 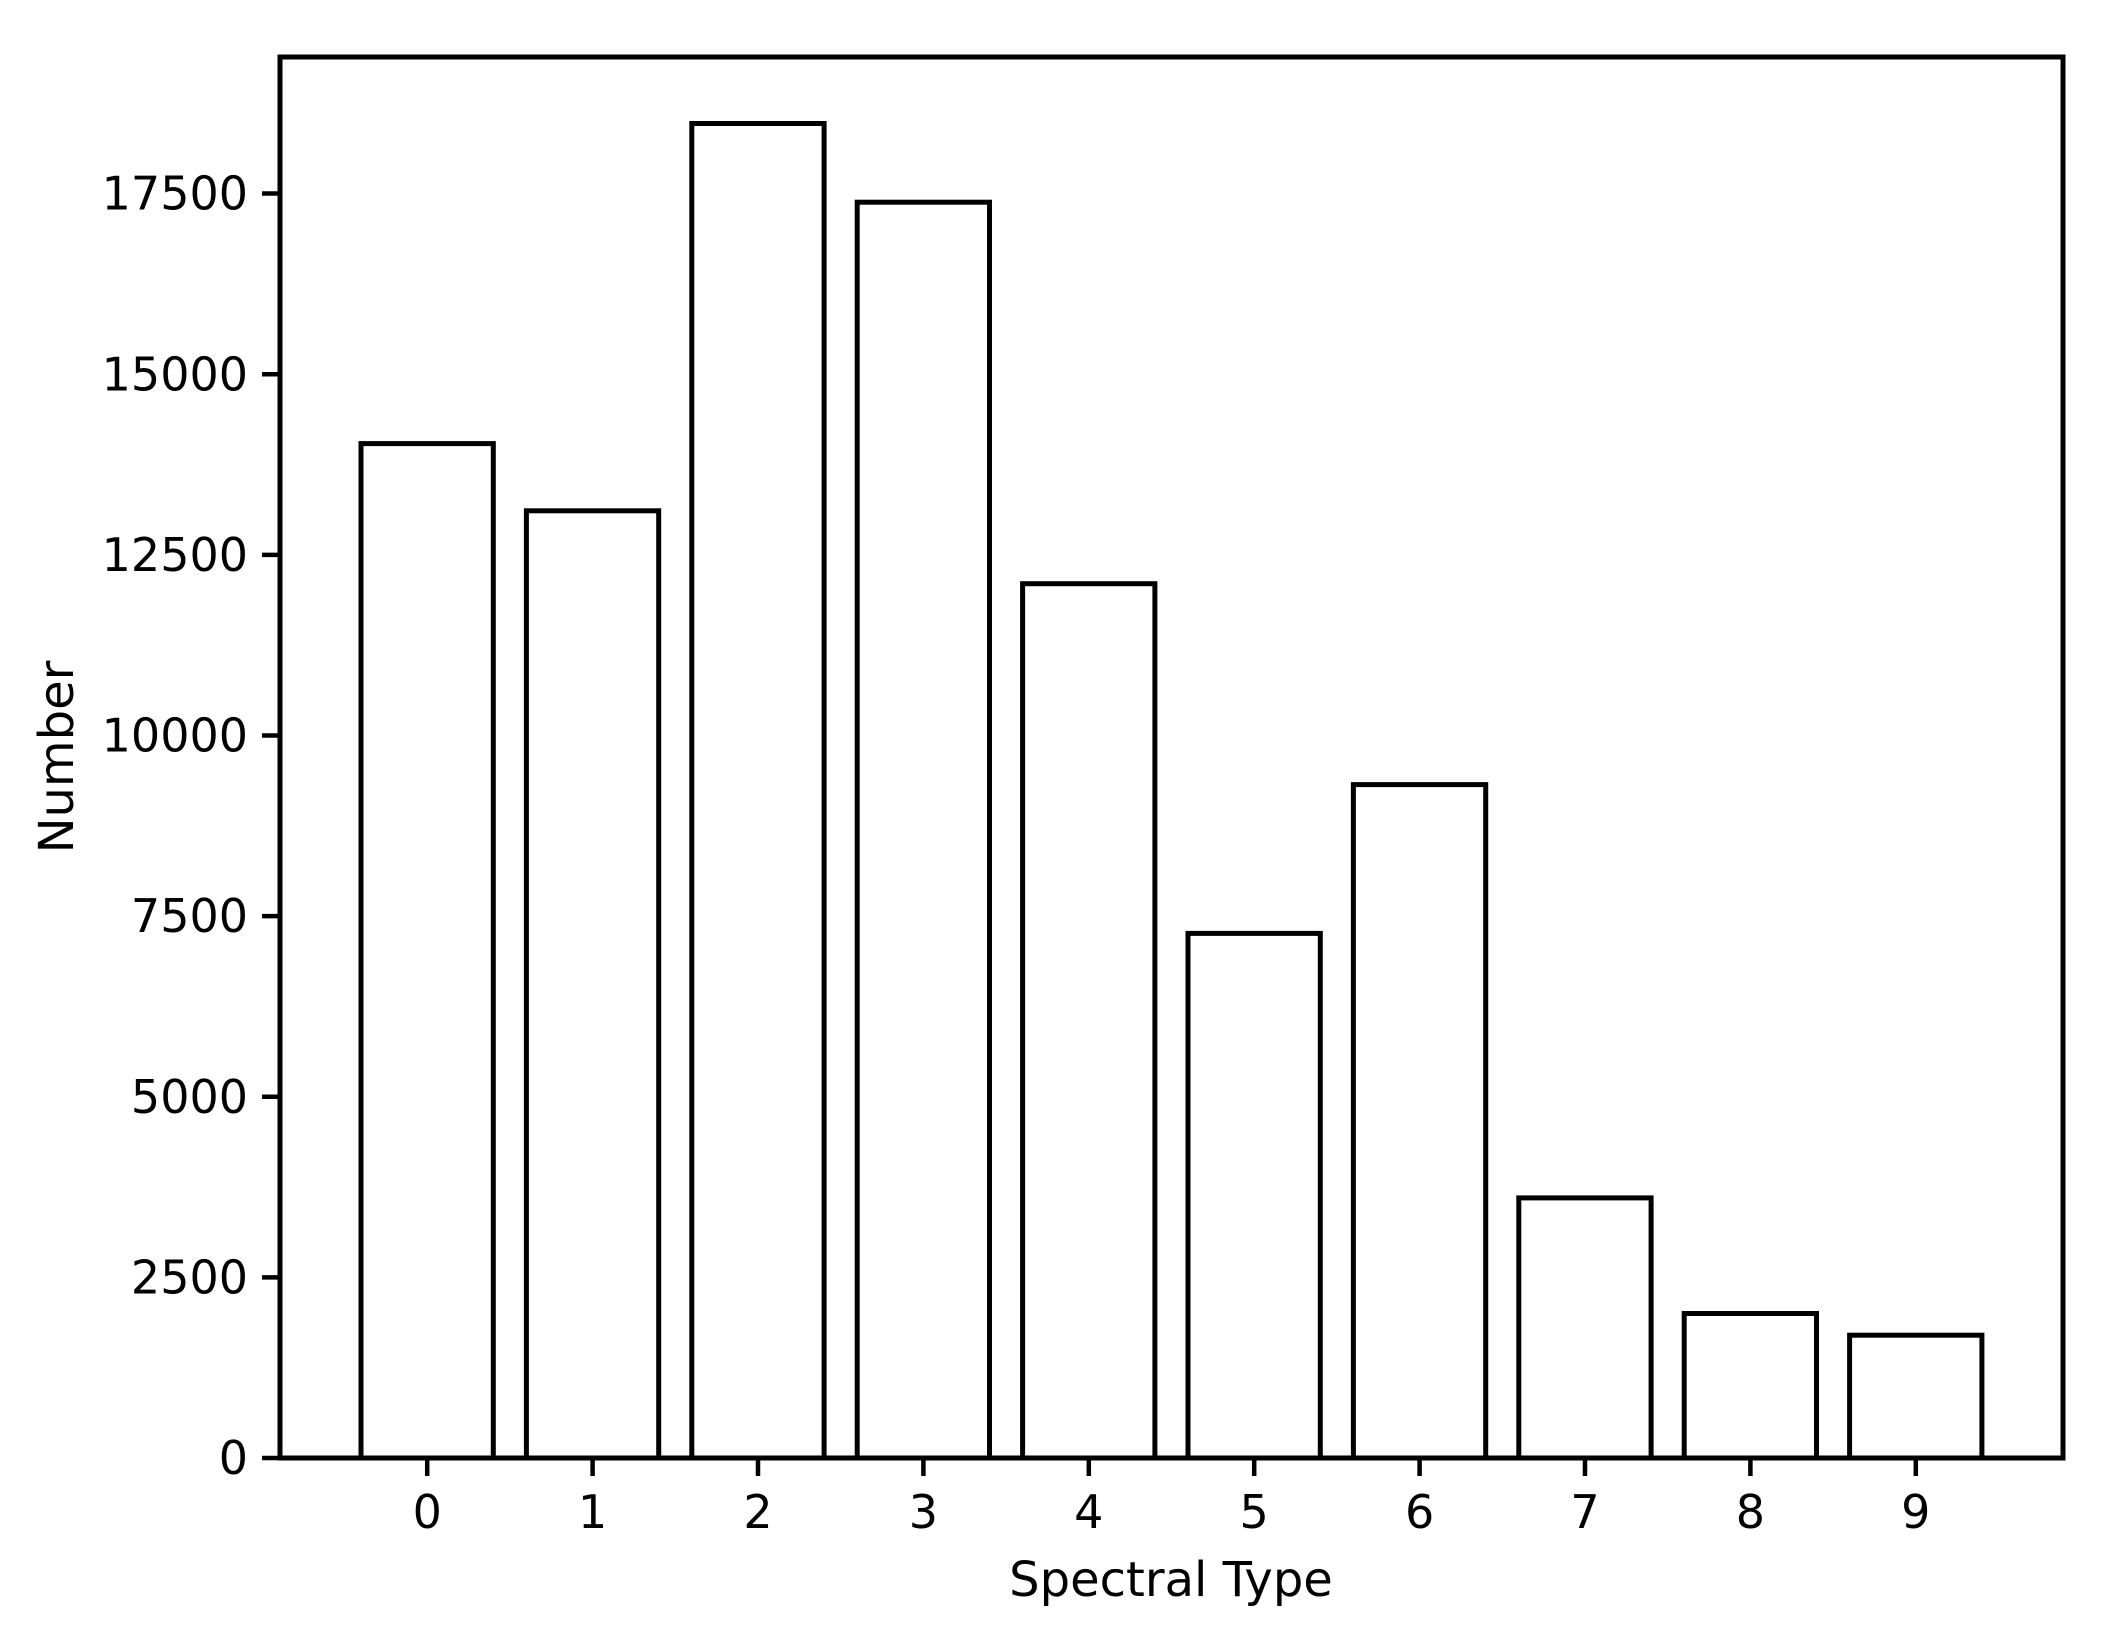 I want to click on x-tick-label: 0, so click(x=427, y=1512).